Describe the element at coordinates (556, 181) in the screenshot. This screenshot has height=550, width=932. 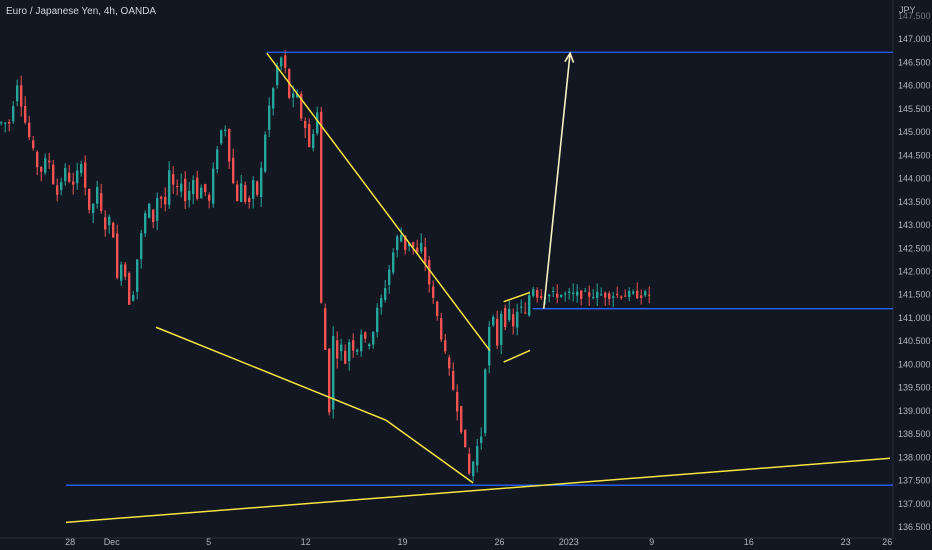
I see `projection-arrow` at that location.